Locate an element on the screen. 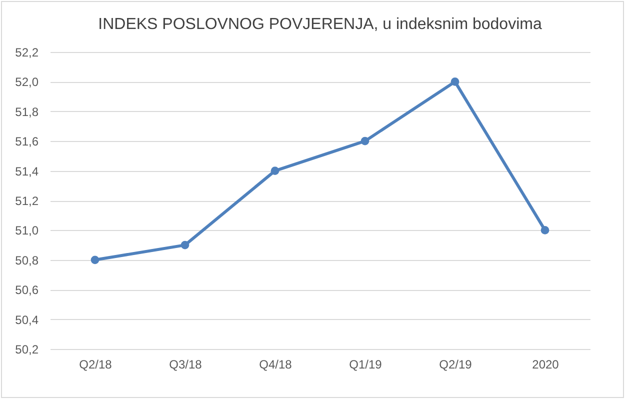 Image resolution: width=627 pixels, height=401 pixels. x-tick-label: Q2/19 is located at coordinates (455, 365).